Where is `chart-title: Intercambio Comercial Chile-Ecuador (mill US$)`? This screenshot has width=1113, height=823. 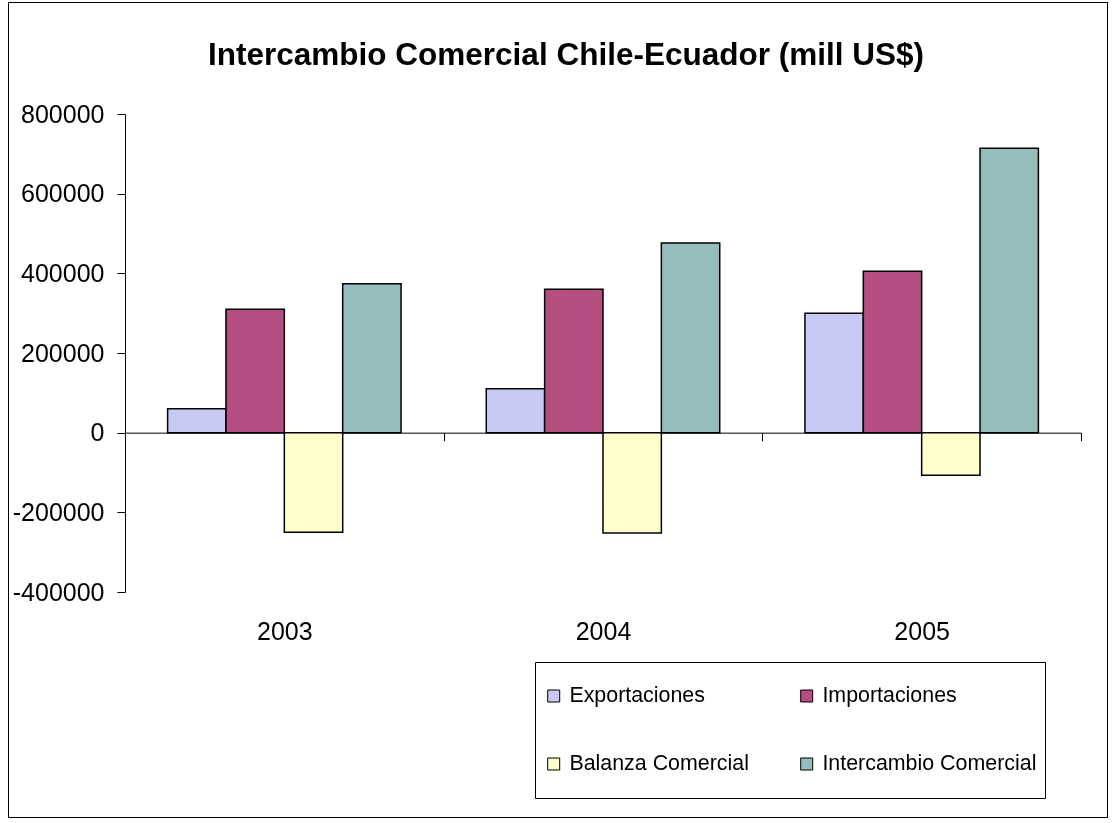 chart-title: Intercambio Comercial Chile-Ecuador (mill US$) is located at coordinates (566, 54).